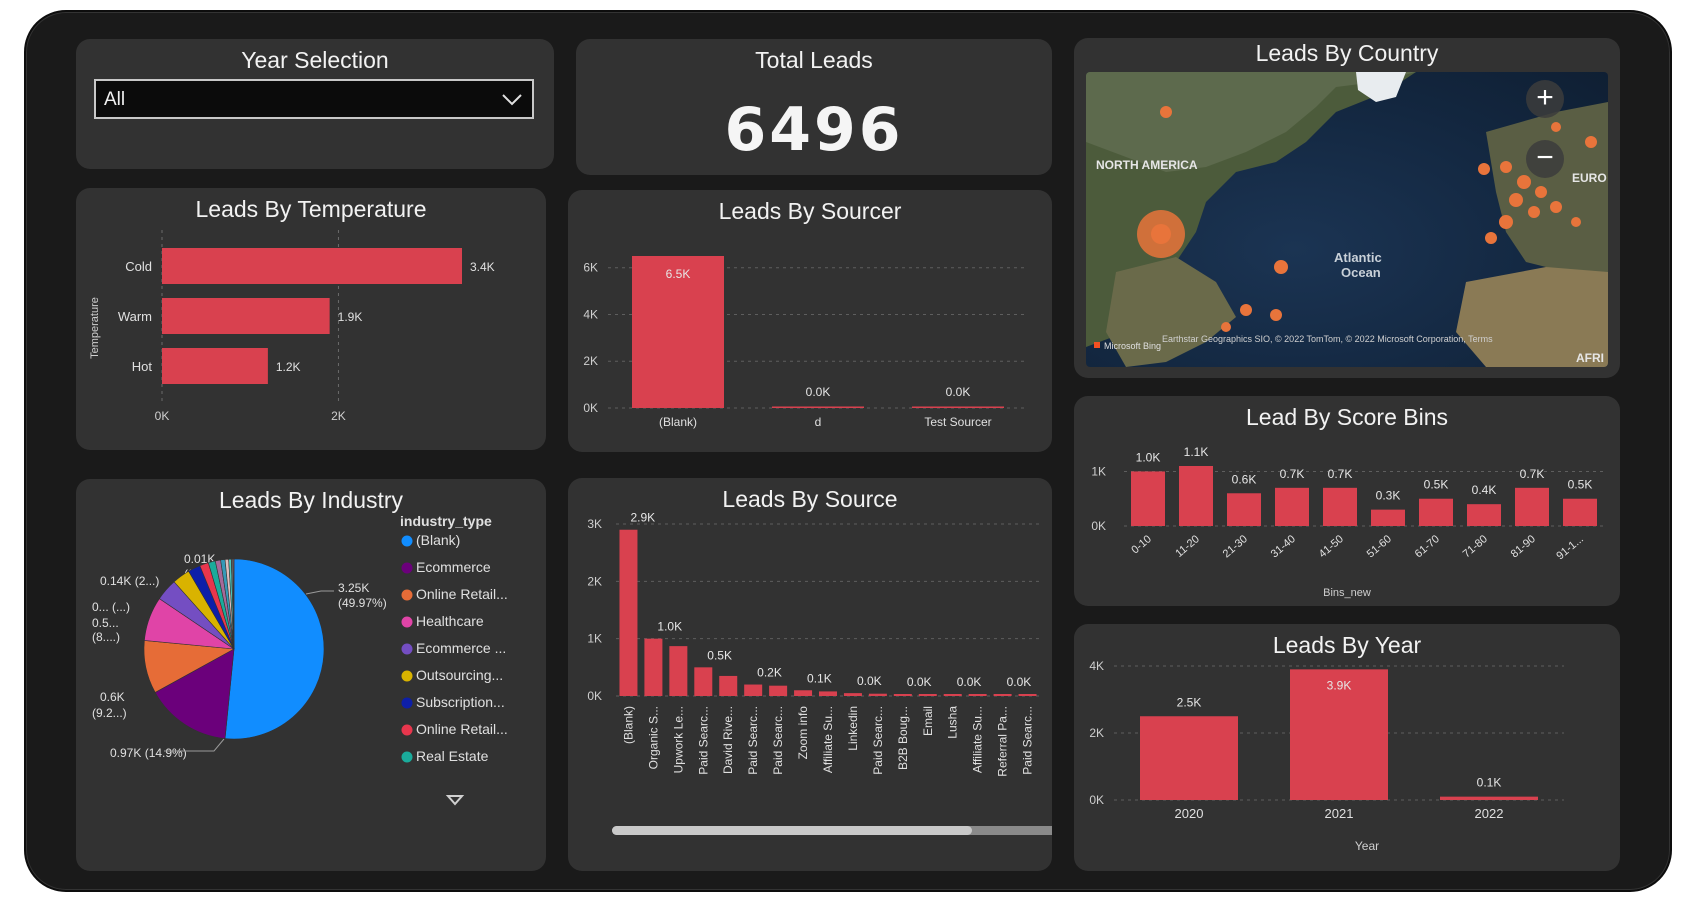 Image resolution: width=1683 pixels, height=900 pixels. Describe the element at coordinates (106, 637) in the screenshot. I see `pie-label-healthcare-pct: (8....)` at that location.